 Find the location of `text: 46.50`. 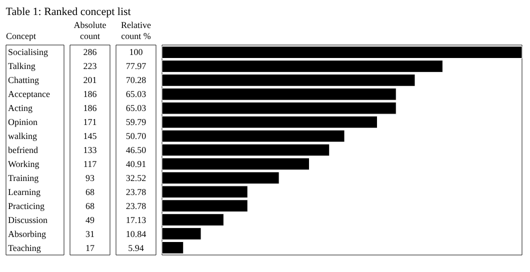

text: 46.50 is located at coordinates (136, 150).